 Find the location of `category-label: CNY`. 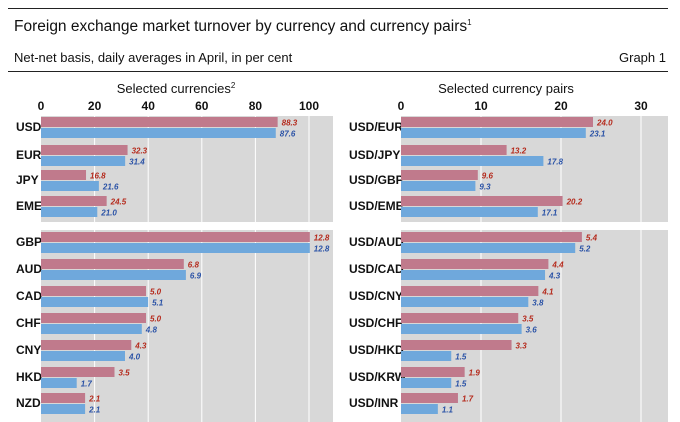

category-label: CNY is located at coordinates (28, 350).